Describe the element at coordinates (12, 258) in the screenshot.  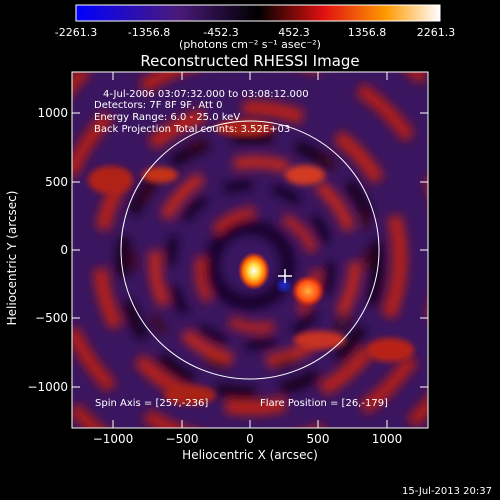
I see `y-axis-label: Heliocentric Y (arcsec)` at that location.